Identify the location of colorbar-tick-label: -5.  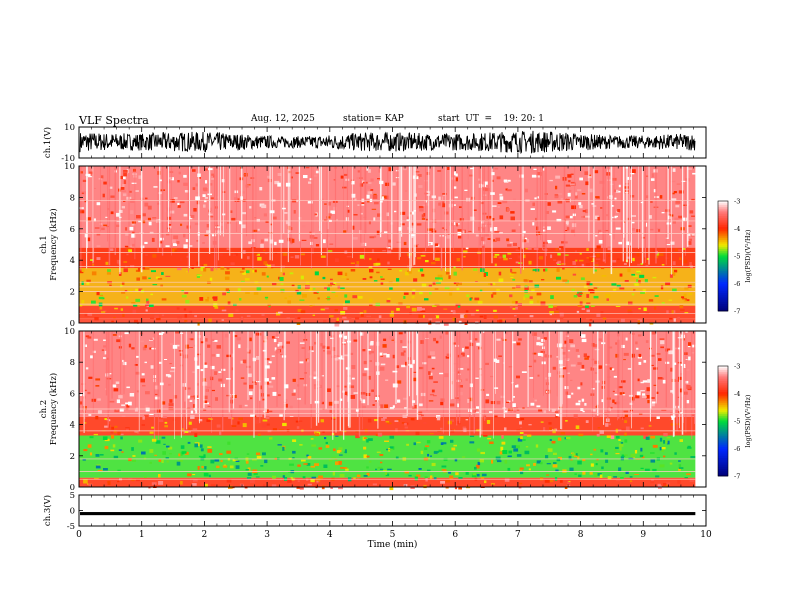
(737, 257).